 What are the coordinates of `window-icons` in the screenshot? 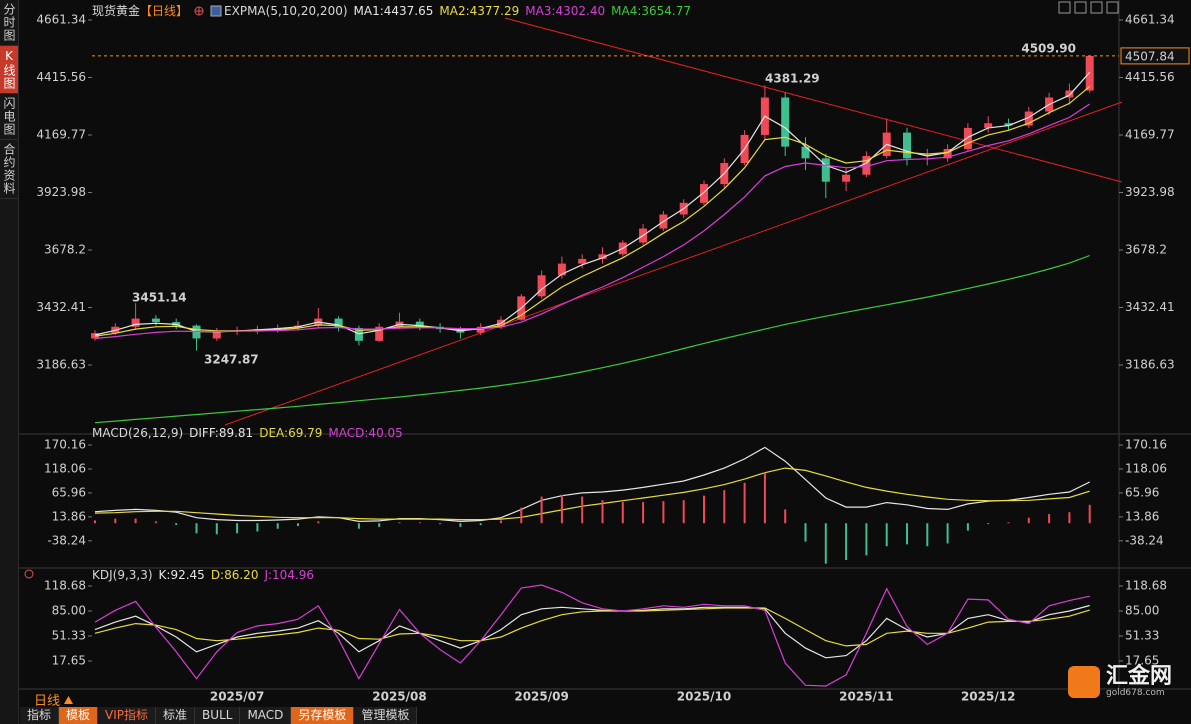 It's located at (1088, 7).